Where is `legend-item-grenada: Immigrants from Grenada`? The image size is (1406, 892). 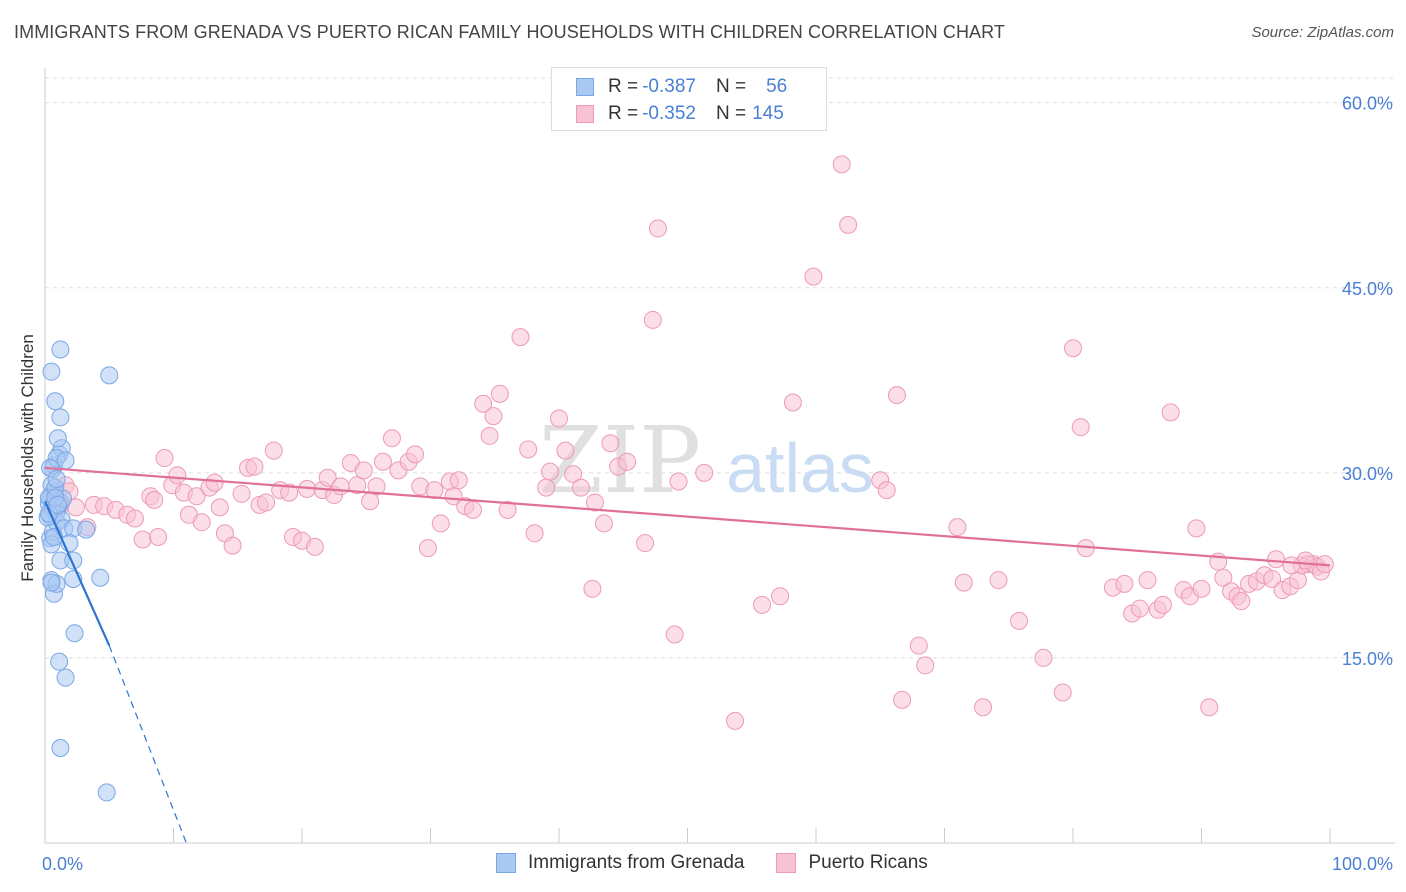 legend-item-grenada: Immigrants from Grenada is located at coordinates (620, 863).